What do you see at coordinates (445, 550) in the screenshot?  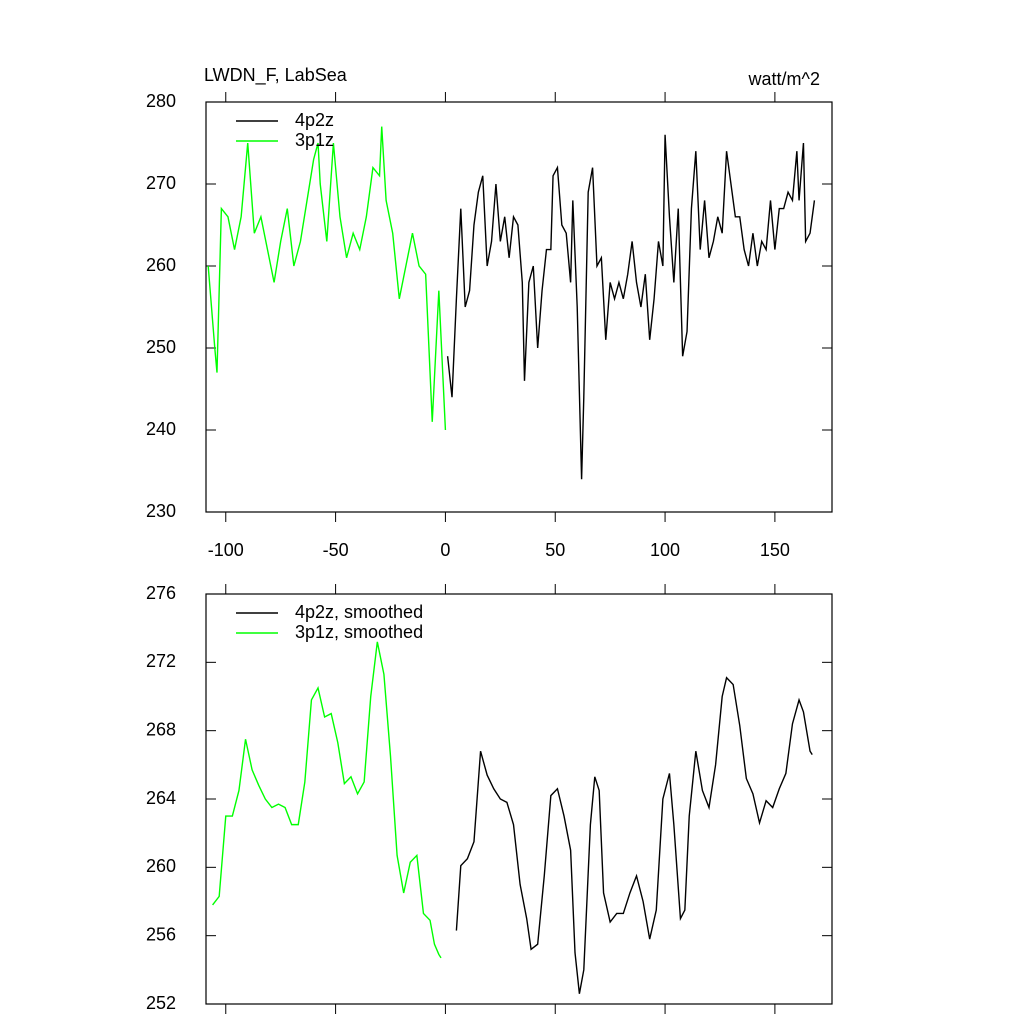 I see `x-tick-label: 0` at bounding box center [445, 550].